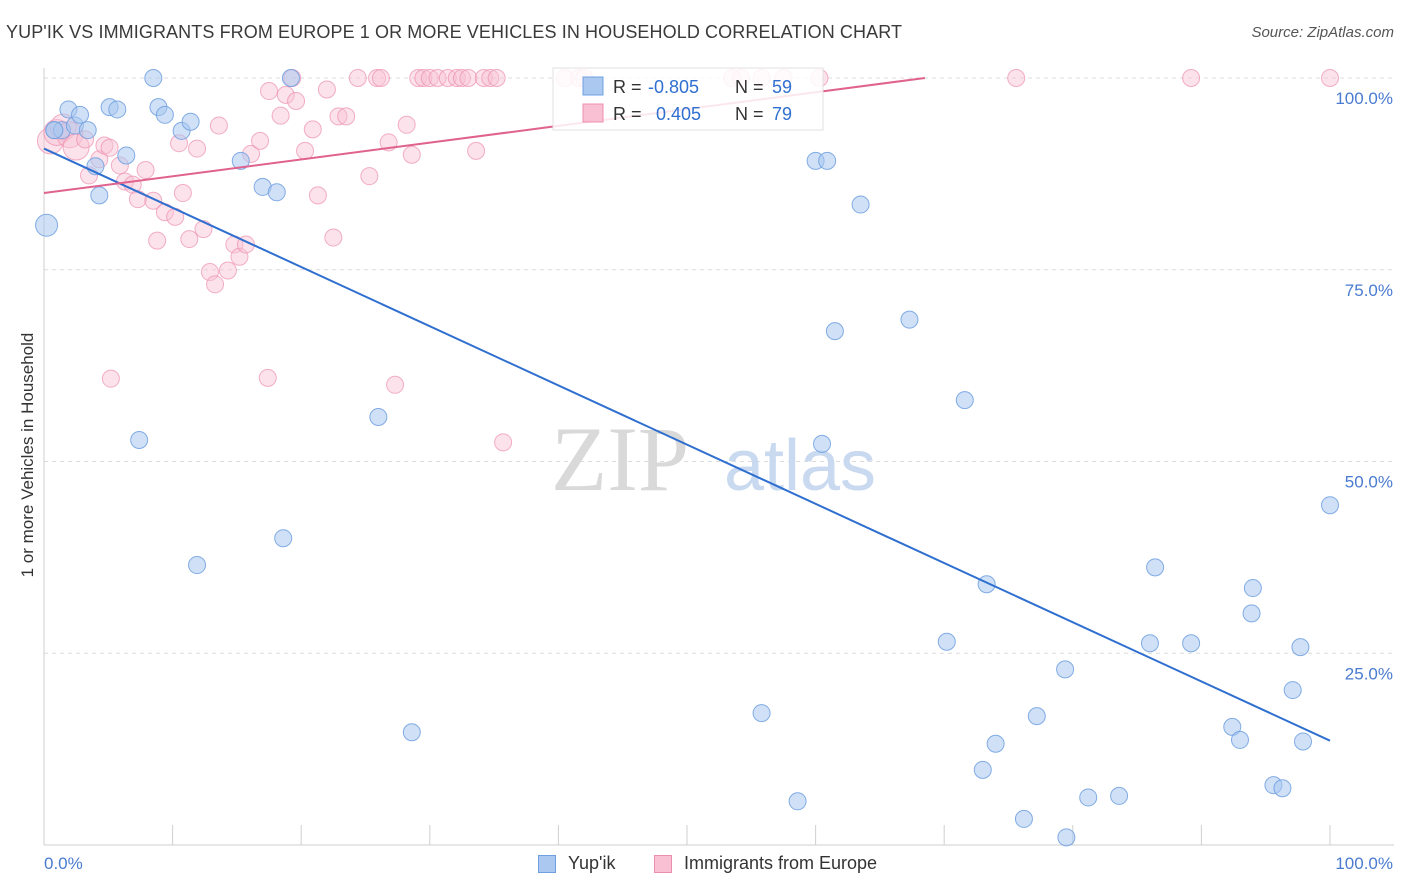 The height and width of the screenshot is (892, 1406). I want to click on y-tick-label: 75.0%, so click(1369, 290).